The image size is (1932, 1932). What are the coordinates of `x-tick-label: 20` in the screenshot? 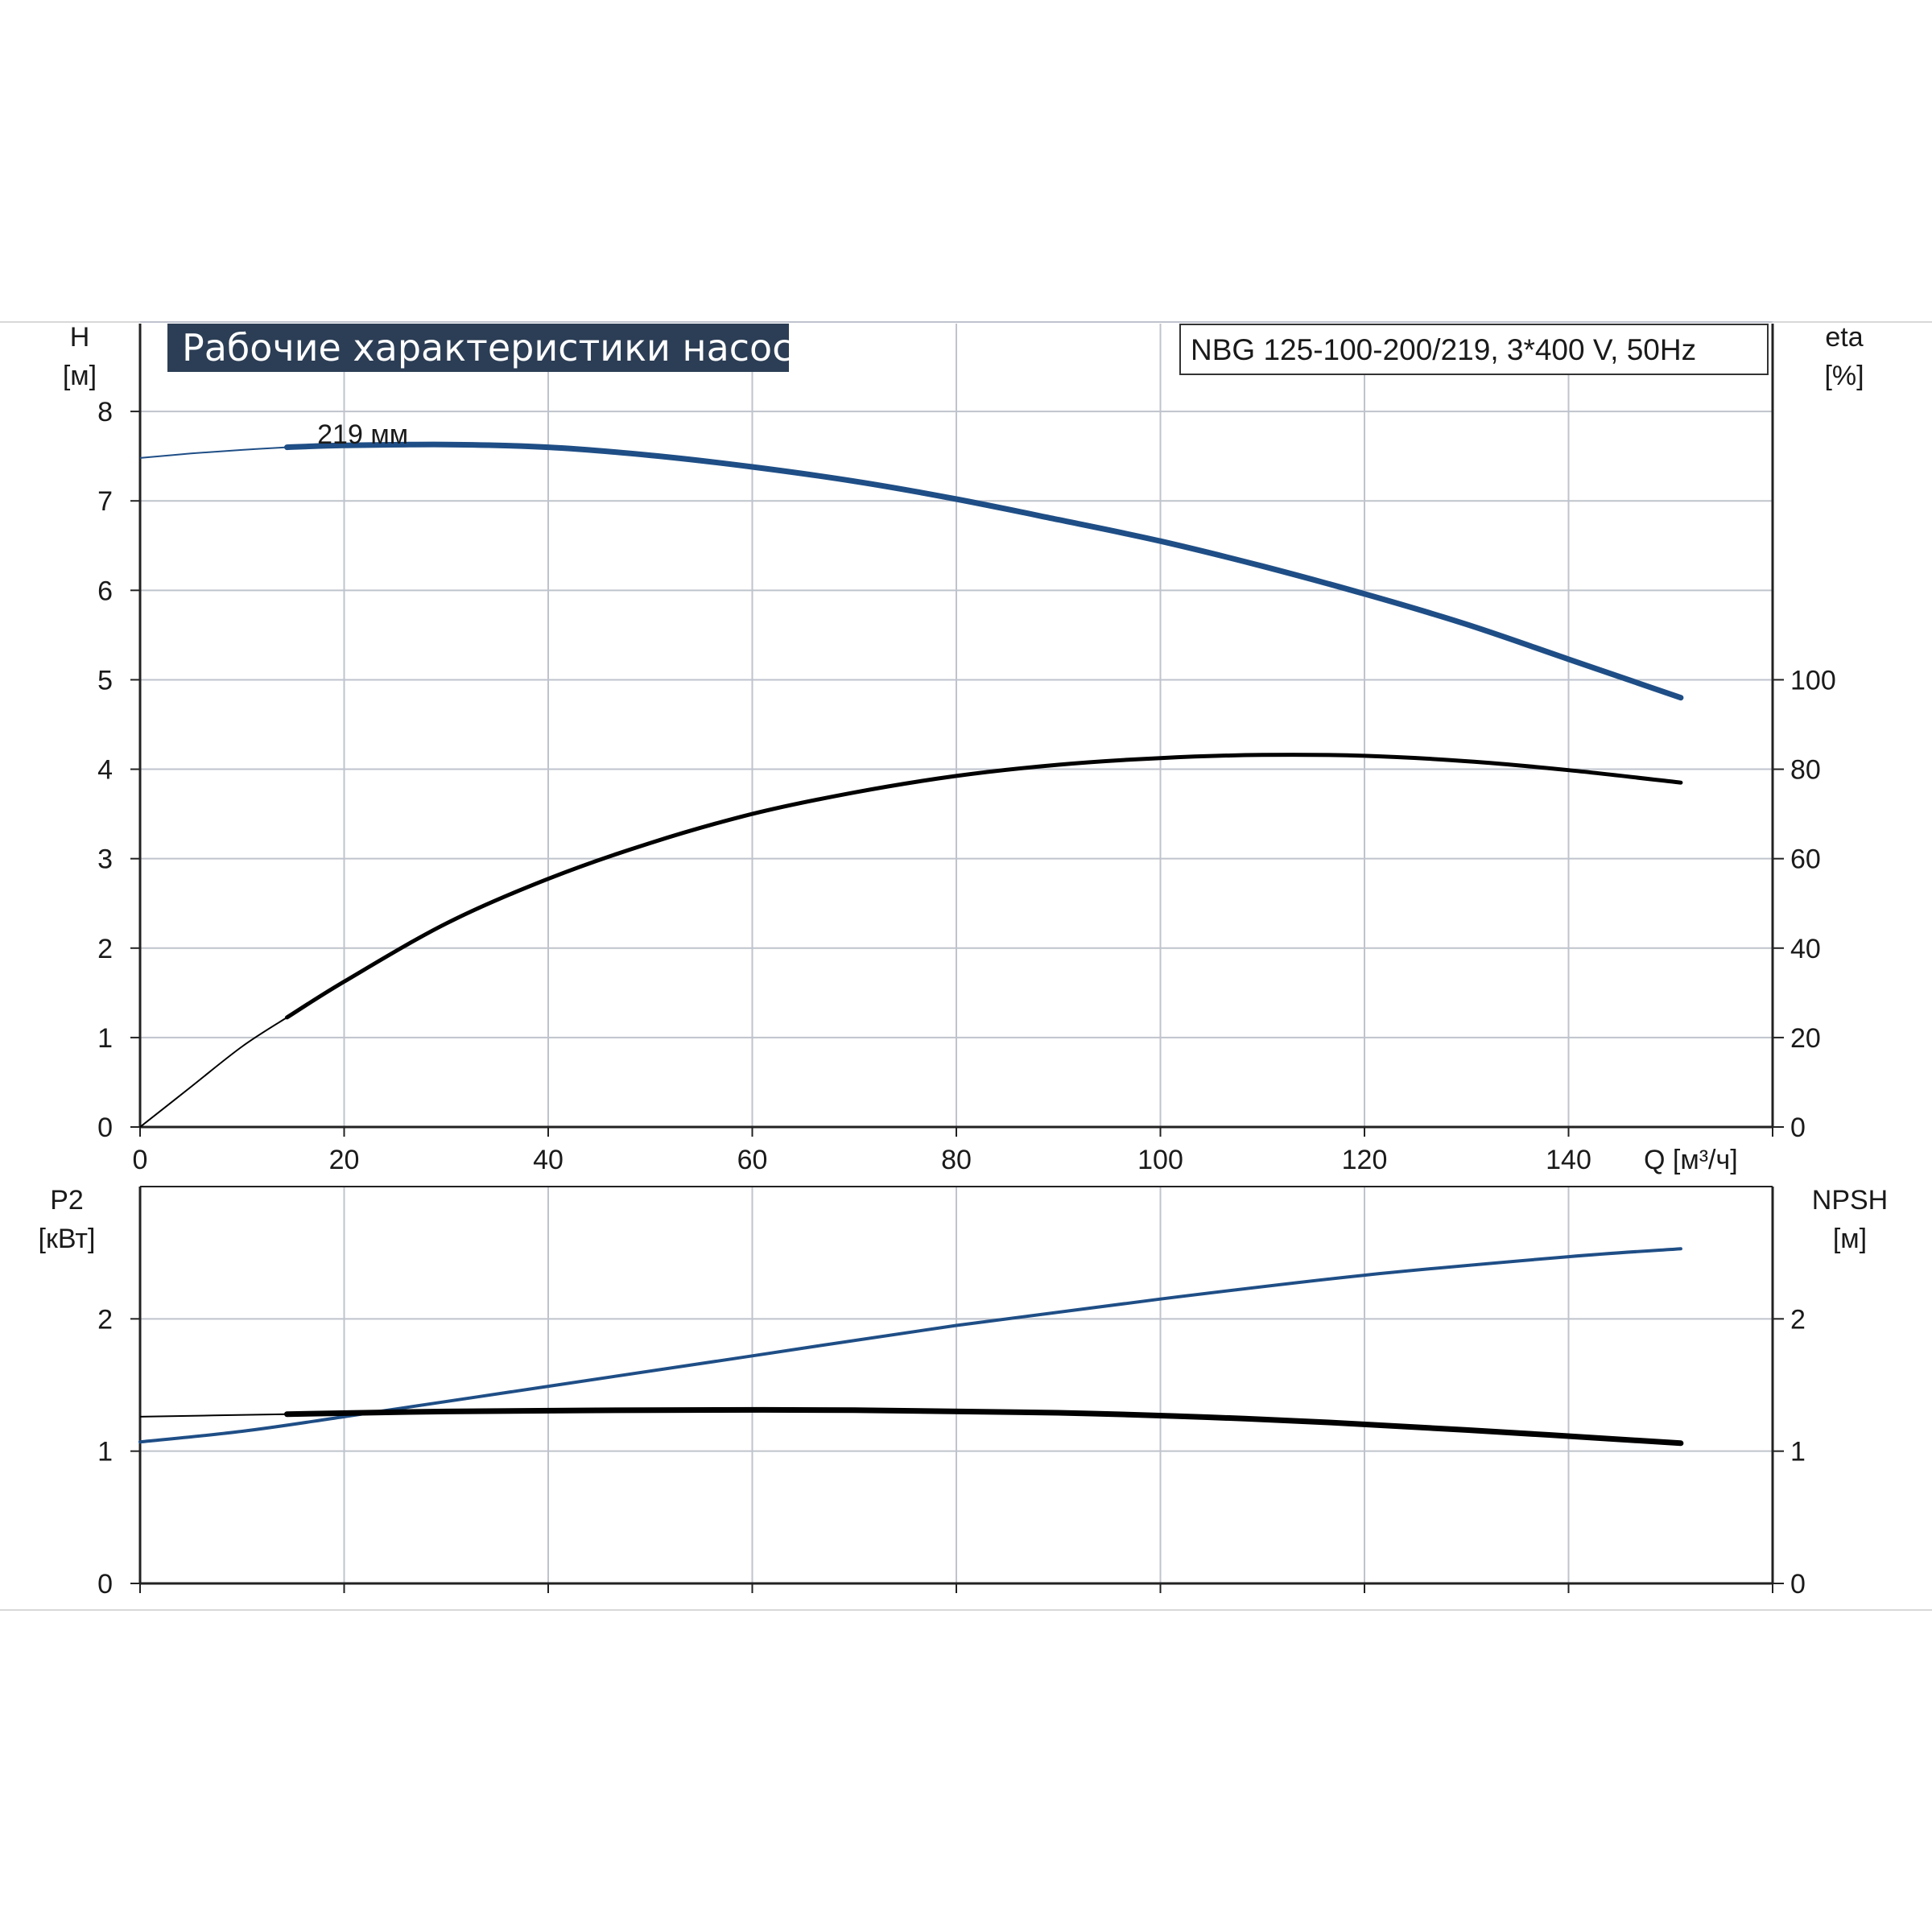 It's located at (344, 1160).